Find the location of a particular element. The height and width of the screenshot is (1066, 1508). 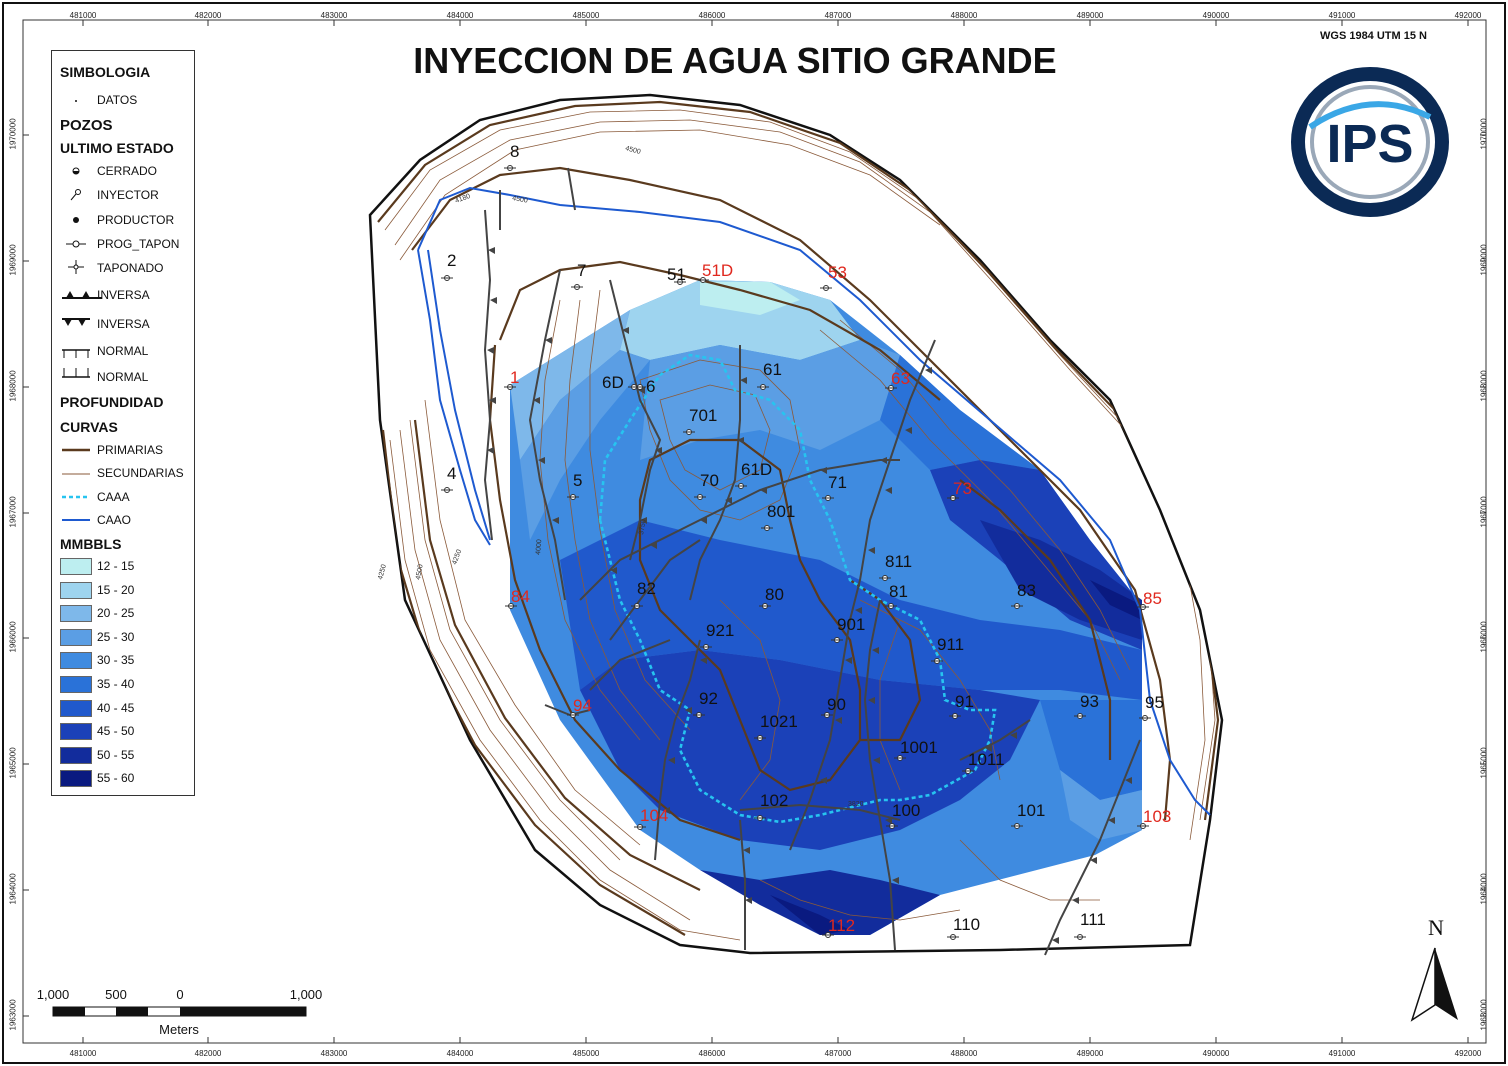

well-label: 7 is located at coordinates (582, 270).